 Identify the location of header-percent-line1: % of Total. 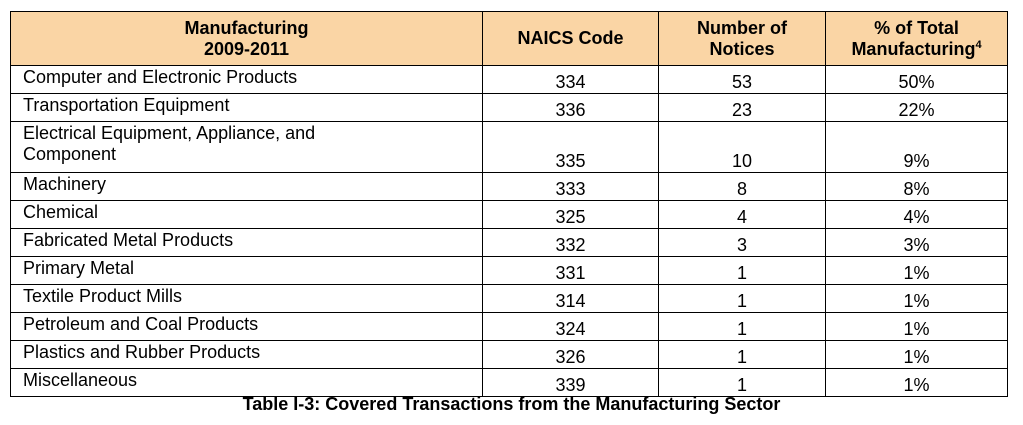
(916, 27).